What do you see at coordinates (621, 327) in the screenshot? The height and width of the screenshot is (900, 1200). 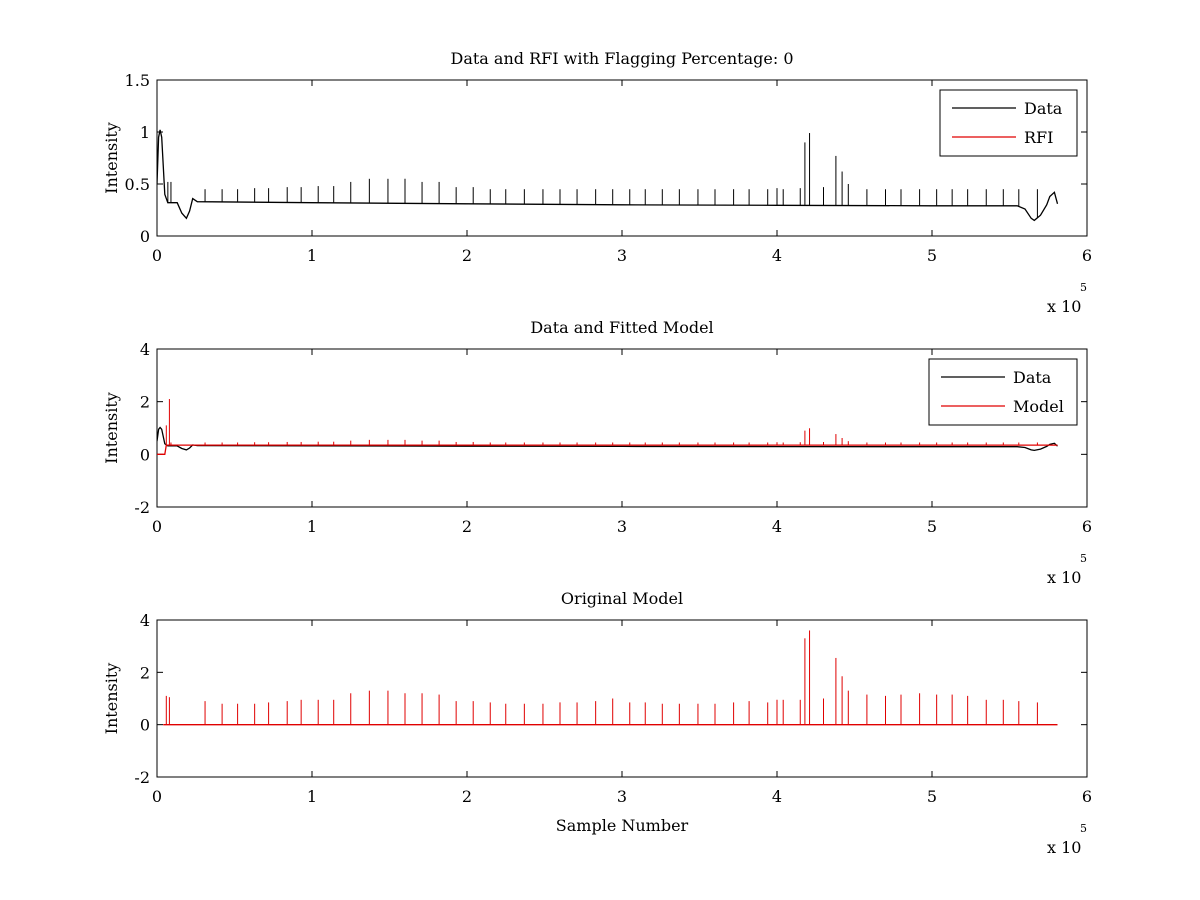 I see `chart-title: Data and Fitted Model` at bounding box center [621, 327].